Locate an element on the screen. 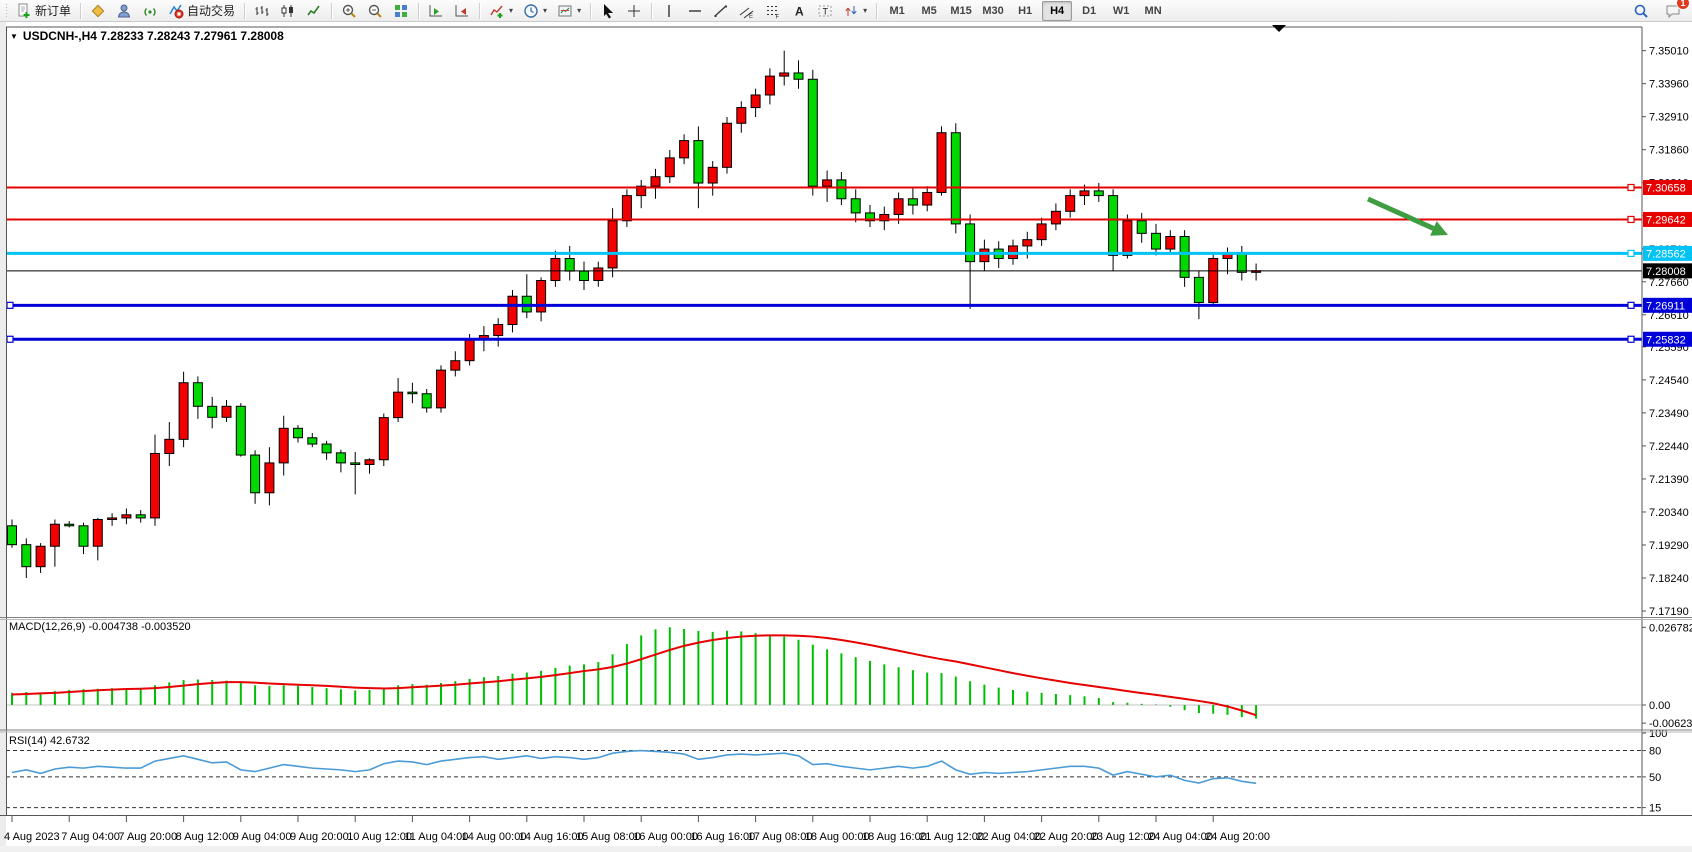  zoom-in-button is located at coordinates (349, 11).